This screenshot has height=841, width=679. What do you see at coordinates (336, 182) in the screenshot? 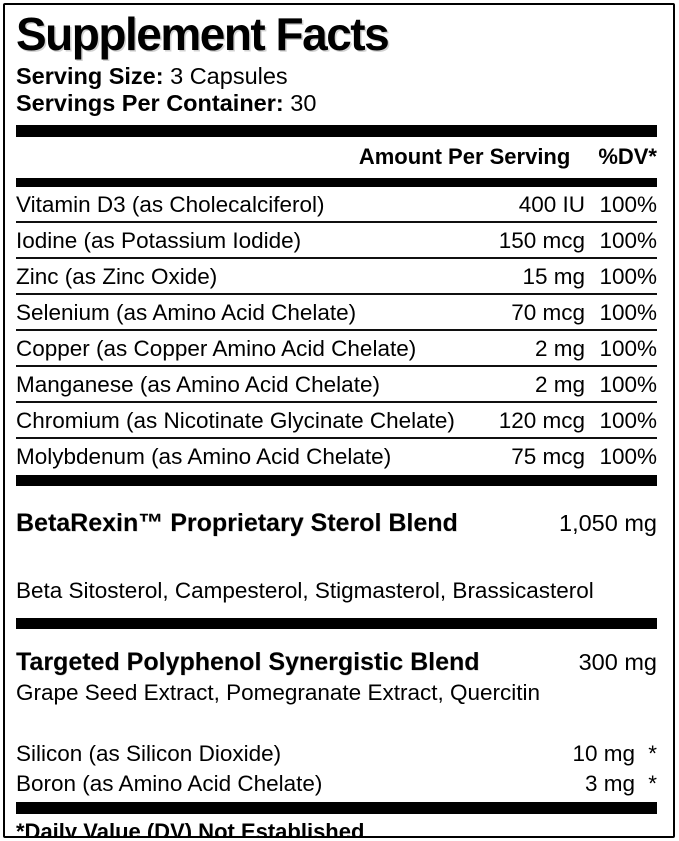
I see `divider-bar-header` at bounding box center [336, 182].